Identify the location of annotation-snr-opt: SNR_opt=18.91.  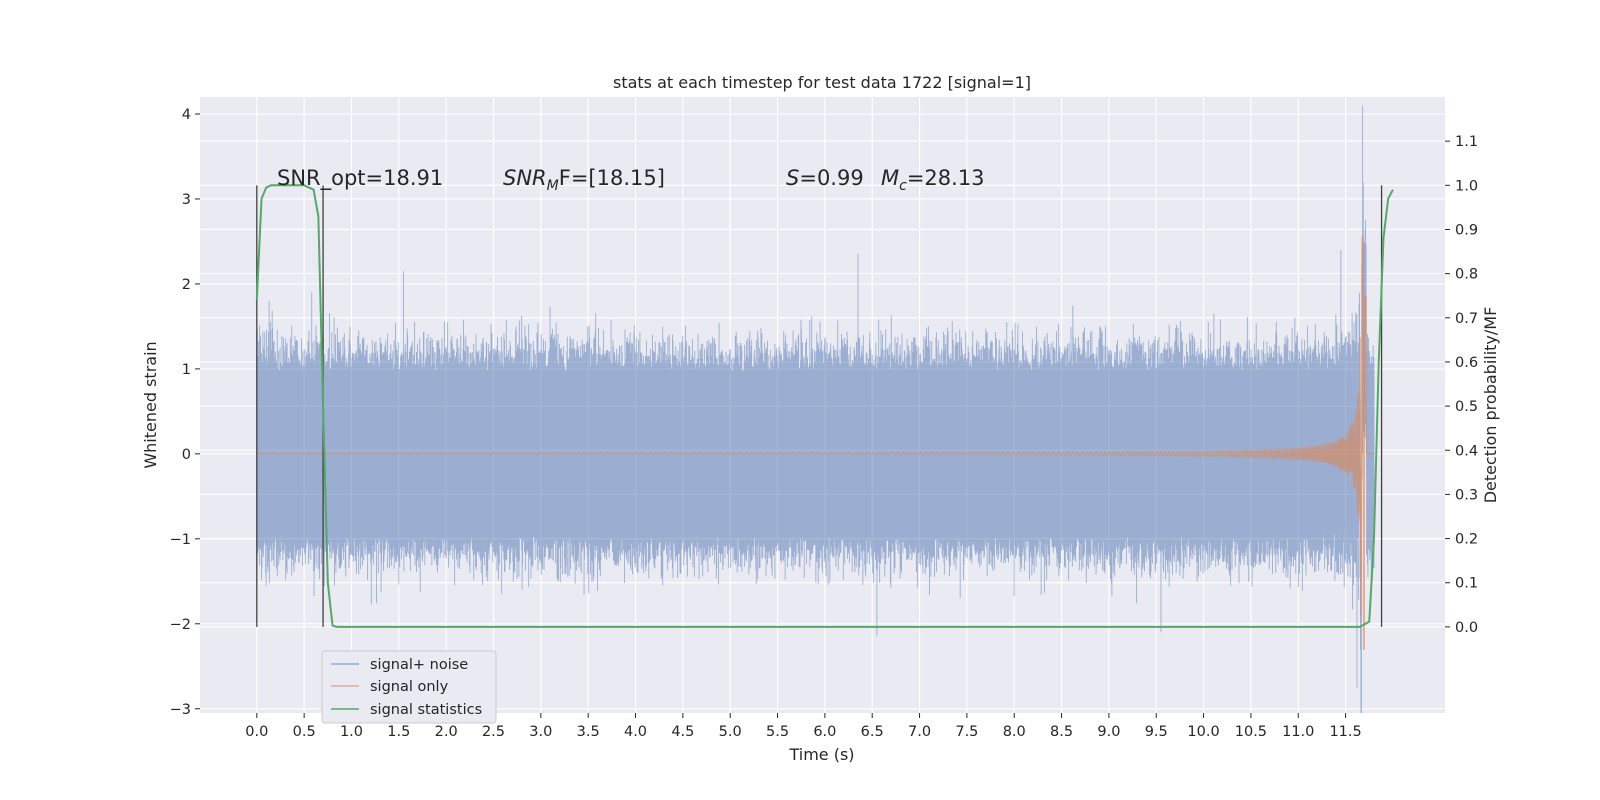
(360, 178).